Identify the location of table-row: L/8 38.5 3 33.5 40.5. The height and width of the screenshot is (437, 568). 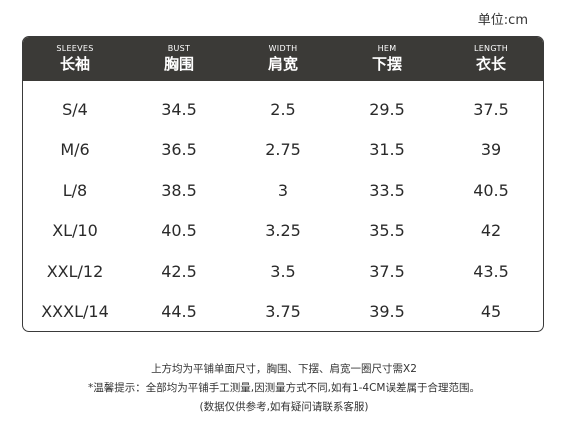
(283, 190).